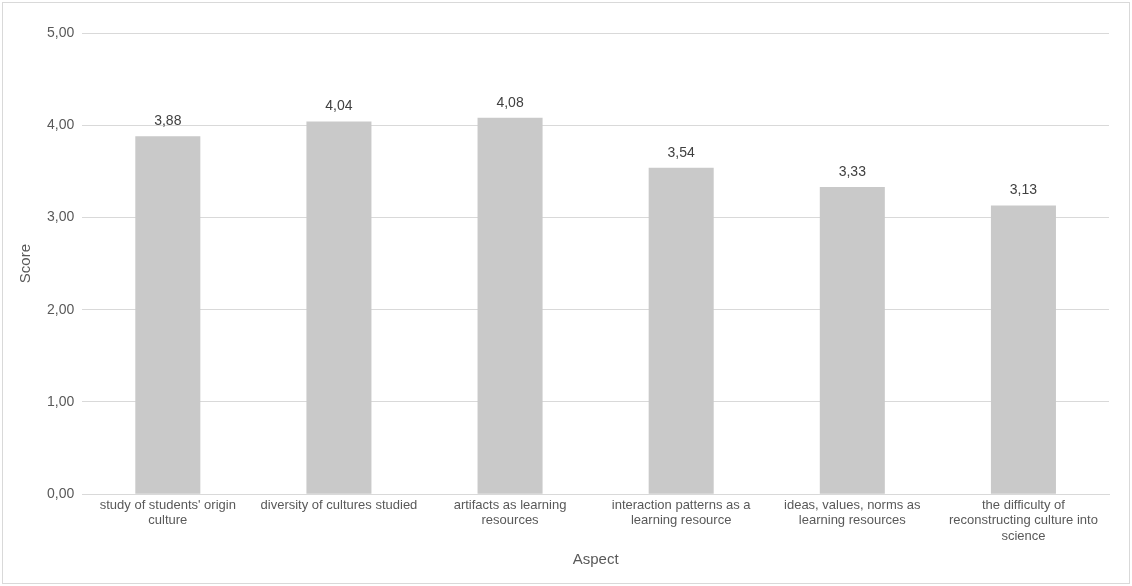 The image size is (1132, 586). Describe the element at coordinates (1023, 189) in the screenshot. I see `data-label: 3,13` at that location.